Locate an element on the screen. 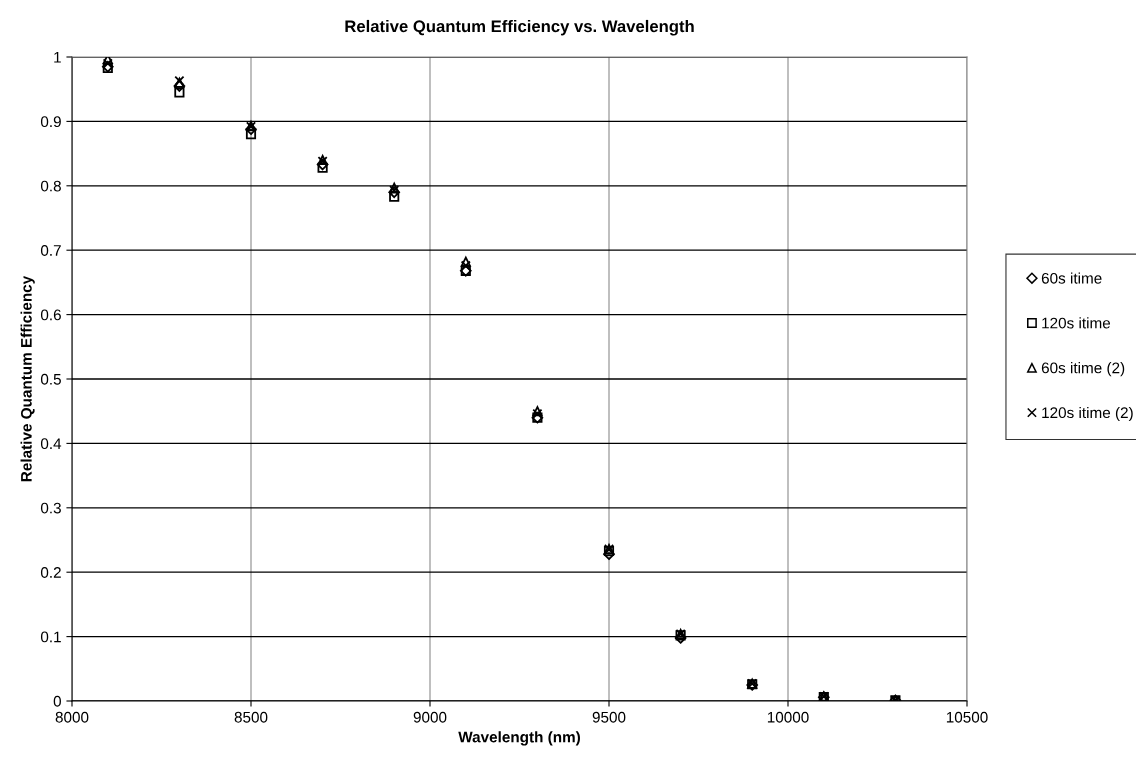  chart-title: Relative Quantum Efficiency vs. Wavelength is located at coordinates (519, 27).